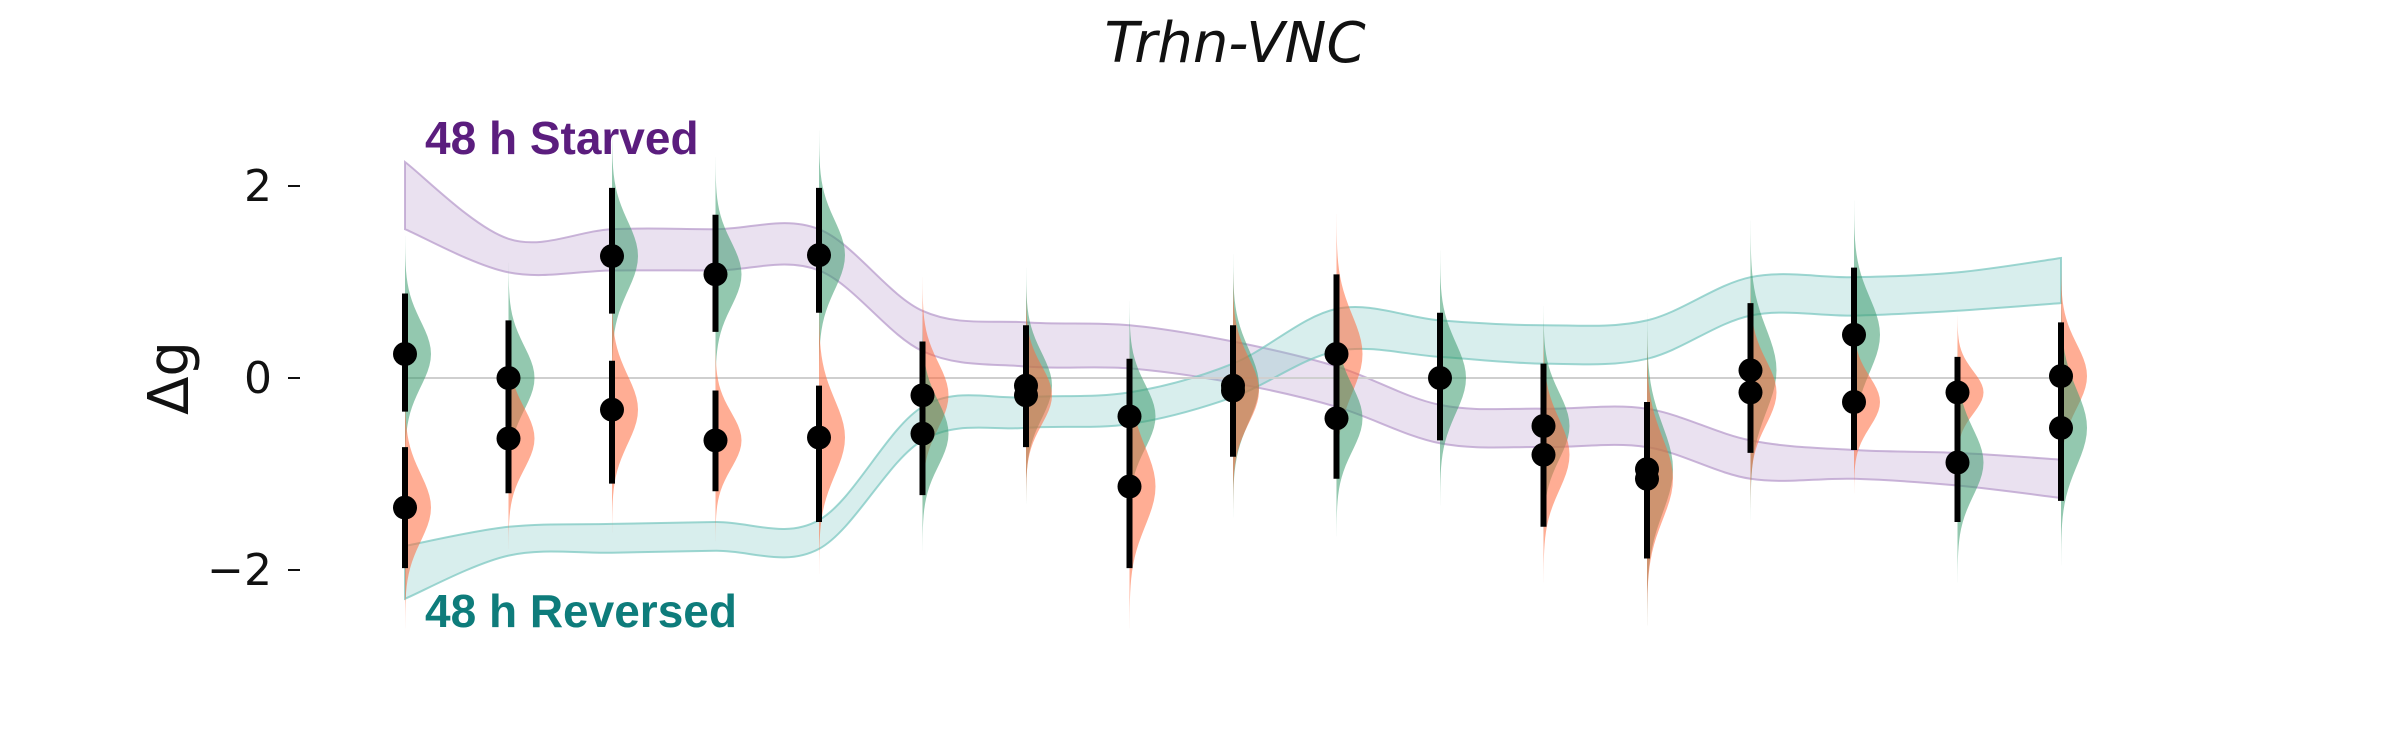 The height and width of the screenshot is (750, 2400). What do you see at coordinates (258, 186) in the screenshot?
I see `y-tick-label: 2` at bounding box center [258, 186].